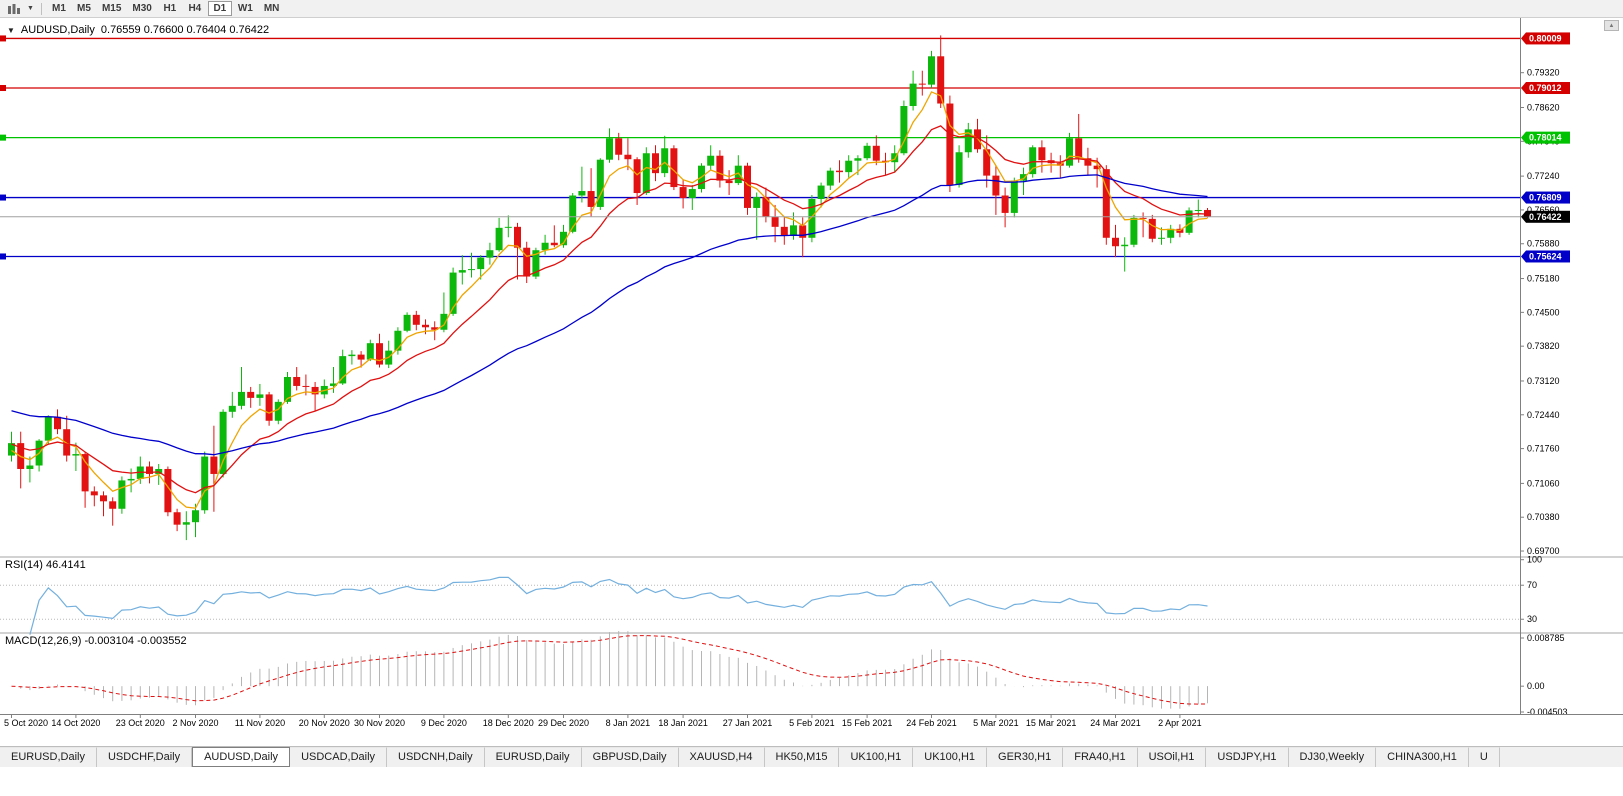  Describe the element at coordinates (721, 757) in the screenshot. I see `tab-xauusd-h4: XAUUSD,H4` at that location.